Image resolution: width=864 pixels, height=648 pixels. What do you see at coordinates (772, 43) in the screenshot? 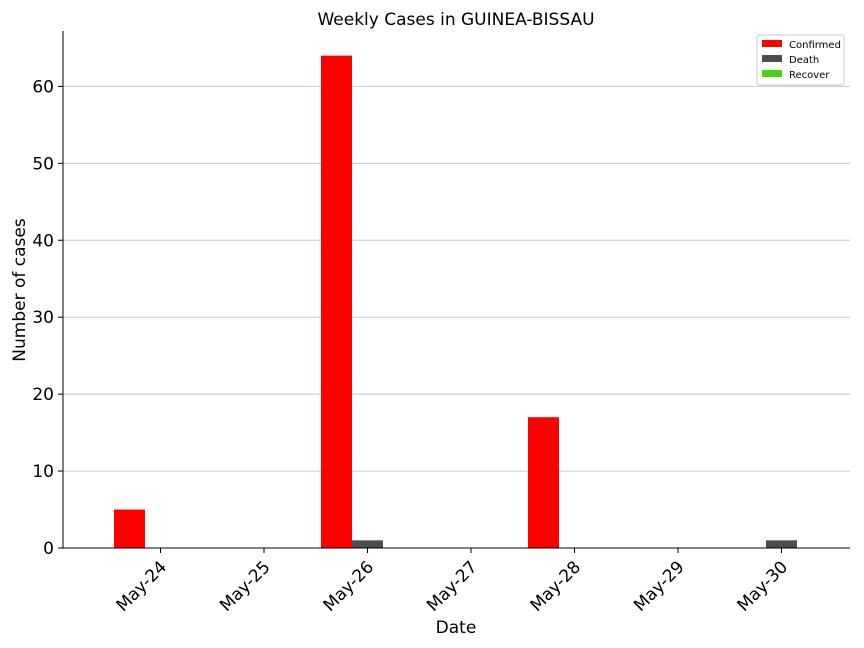
I see `legend-swatch-confirmed` at bounding box center [772, 43].